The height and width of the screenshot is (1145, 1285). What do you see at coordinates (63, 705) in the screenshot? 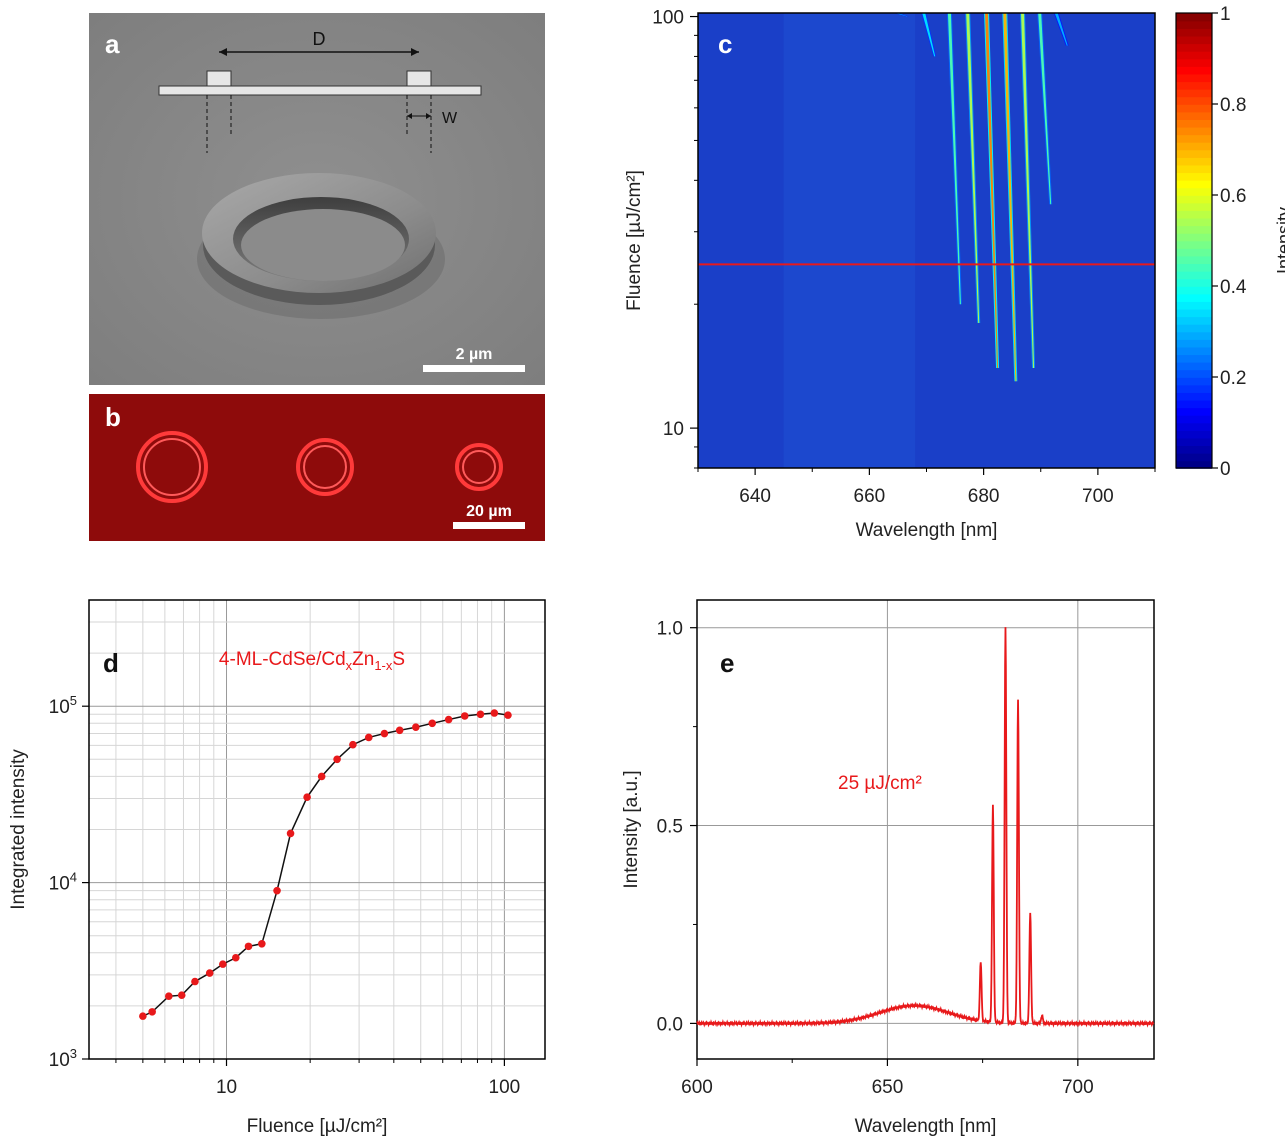
I see `y-tick-label: 10⁵` at bounding box center [63, 705].